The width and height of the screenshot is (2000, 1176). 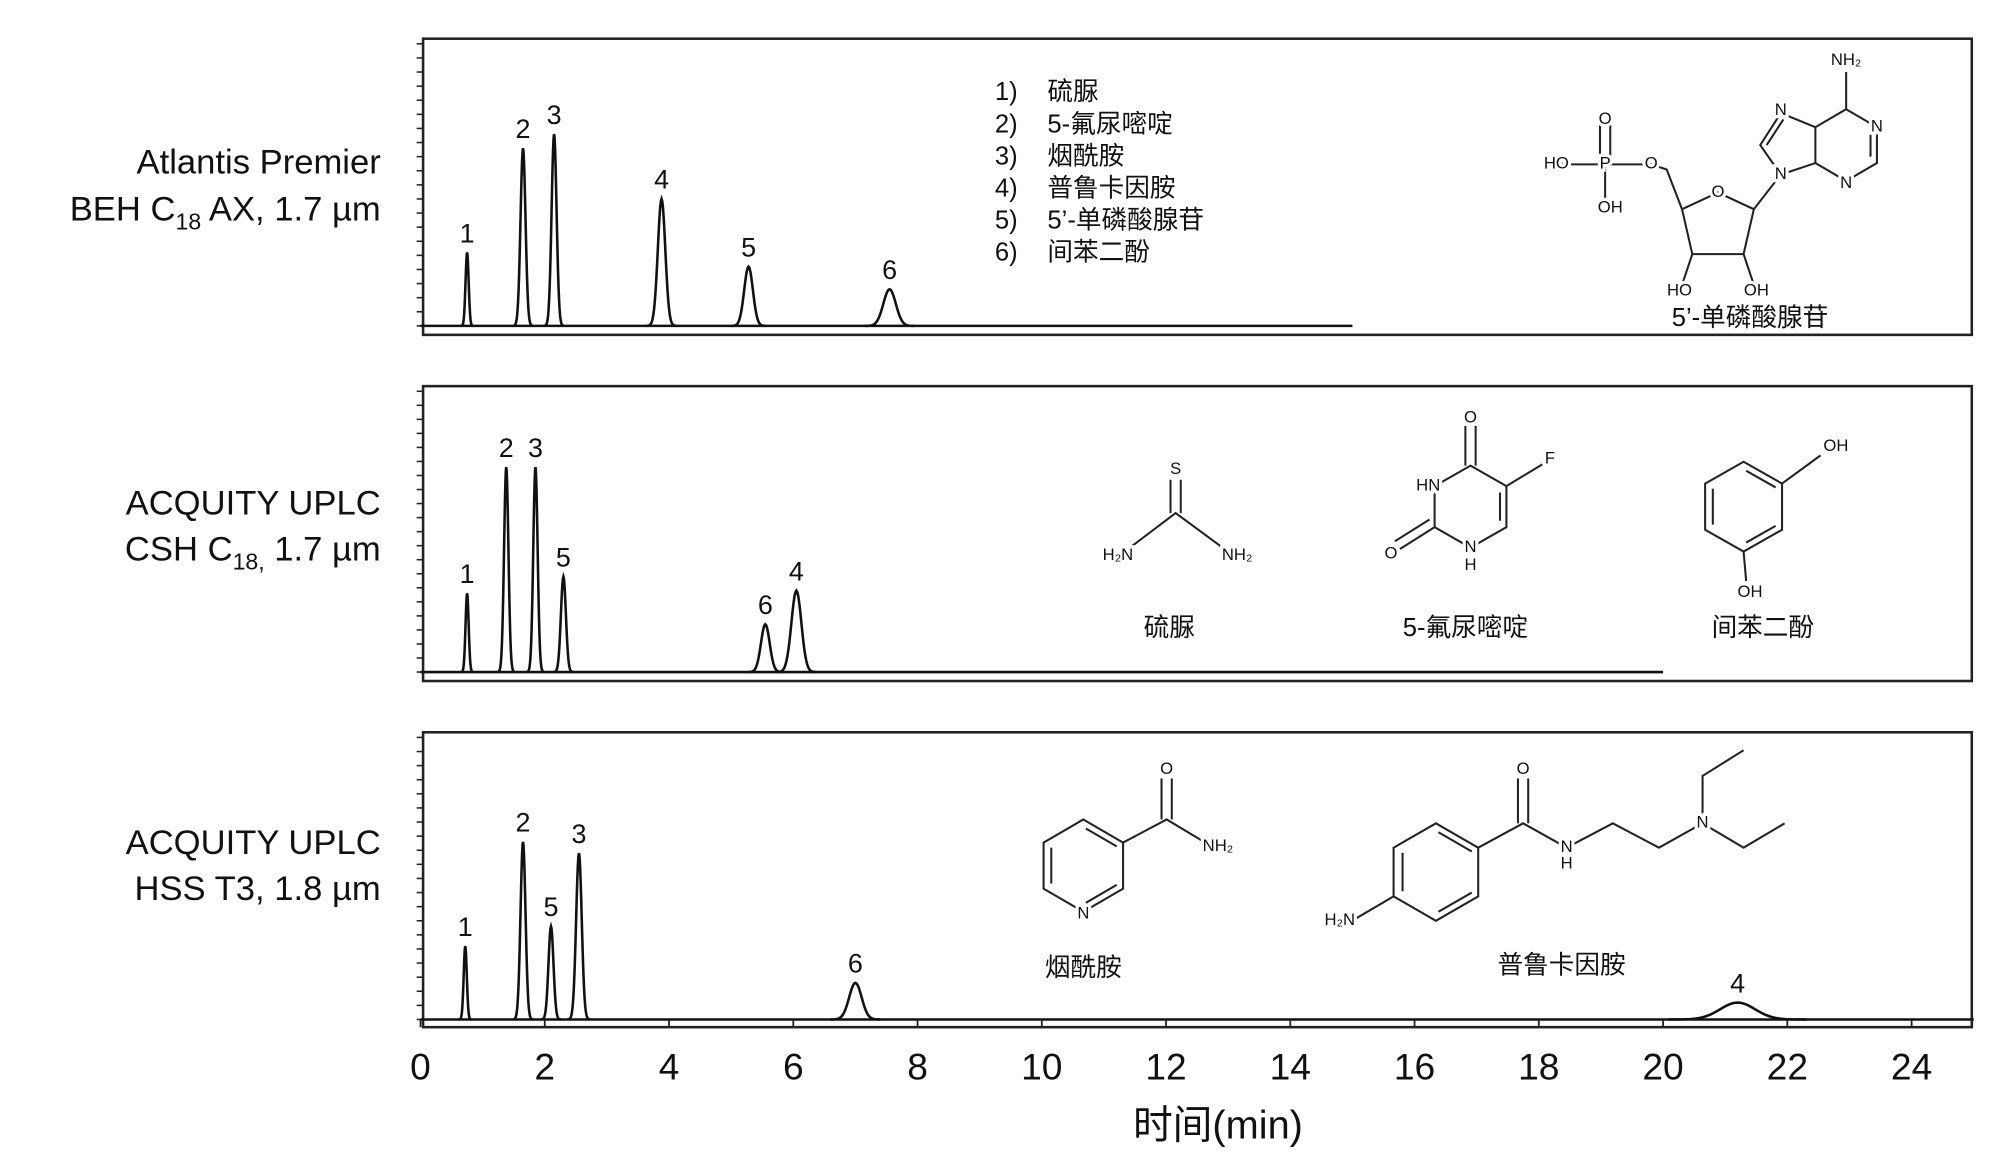 I want to click on x-tick-label: 8, so click(x=917, y=1067).